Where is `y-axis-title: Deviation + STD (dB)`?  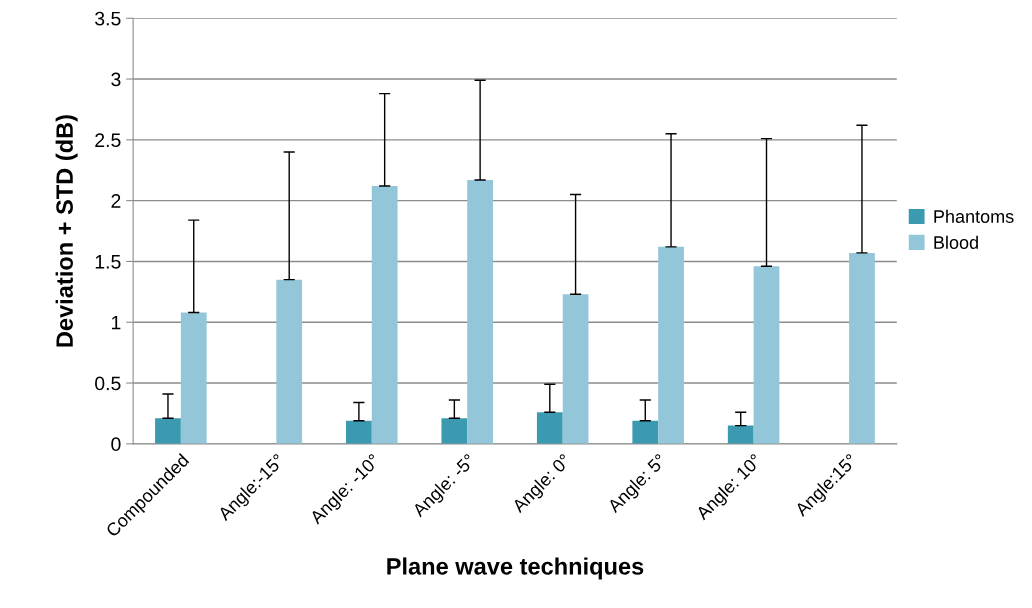 y-axis-title: Deviation + STD (dB) is located at coordinates (66, 231).